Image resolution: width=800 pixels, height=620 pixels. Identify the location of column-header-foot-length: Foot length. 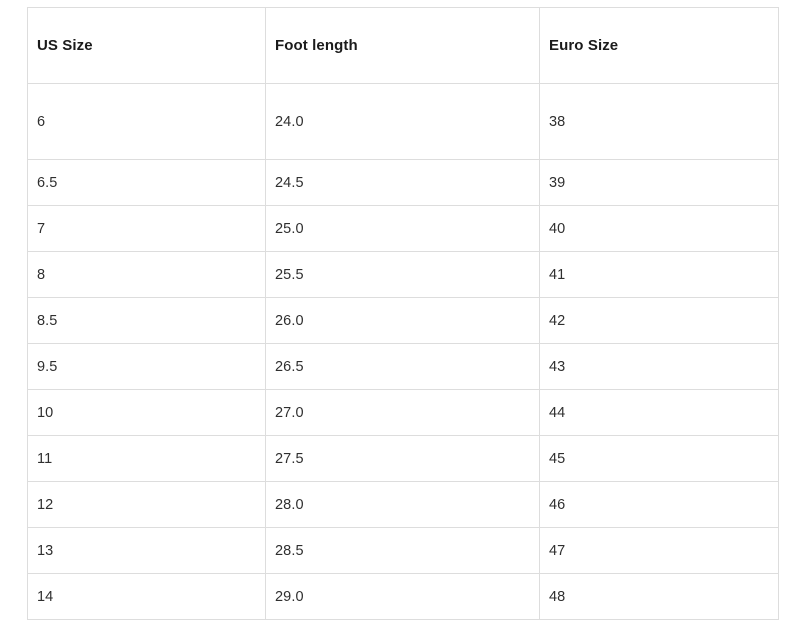
(402, 45).